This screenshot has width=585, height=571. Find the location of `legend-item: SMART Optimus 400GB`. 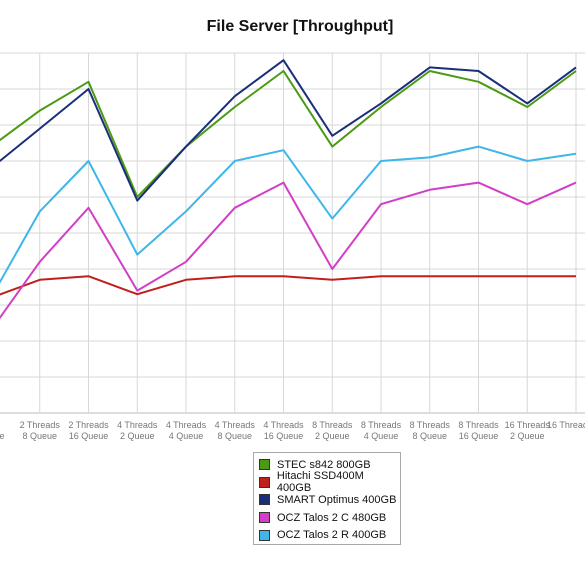

legend-item: SMART Optimus 400GB is located at coordinates (329, 500).